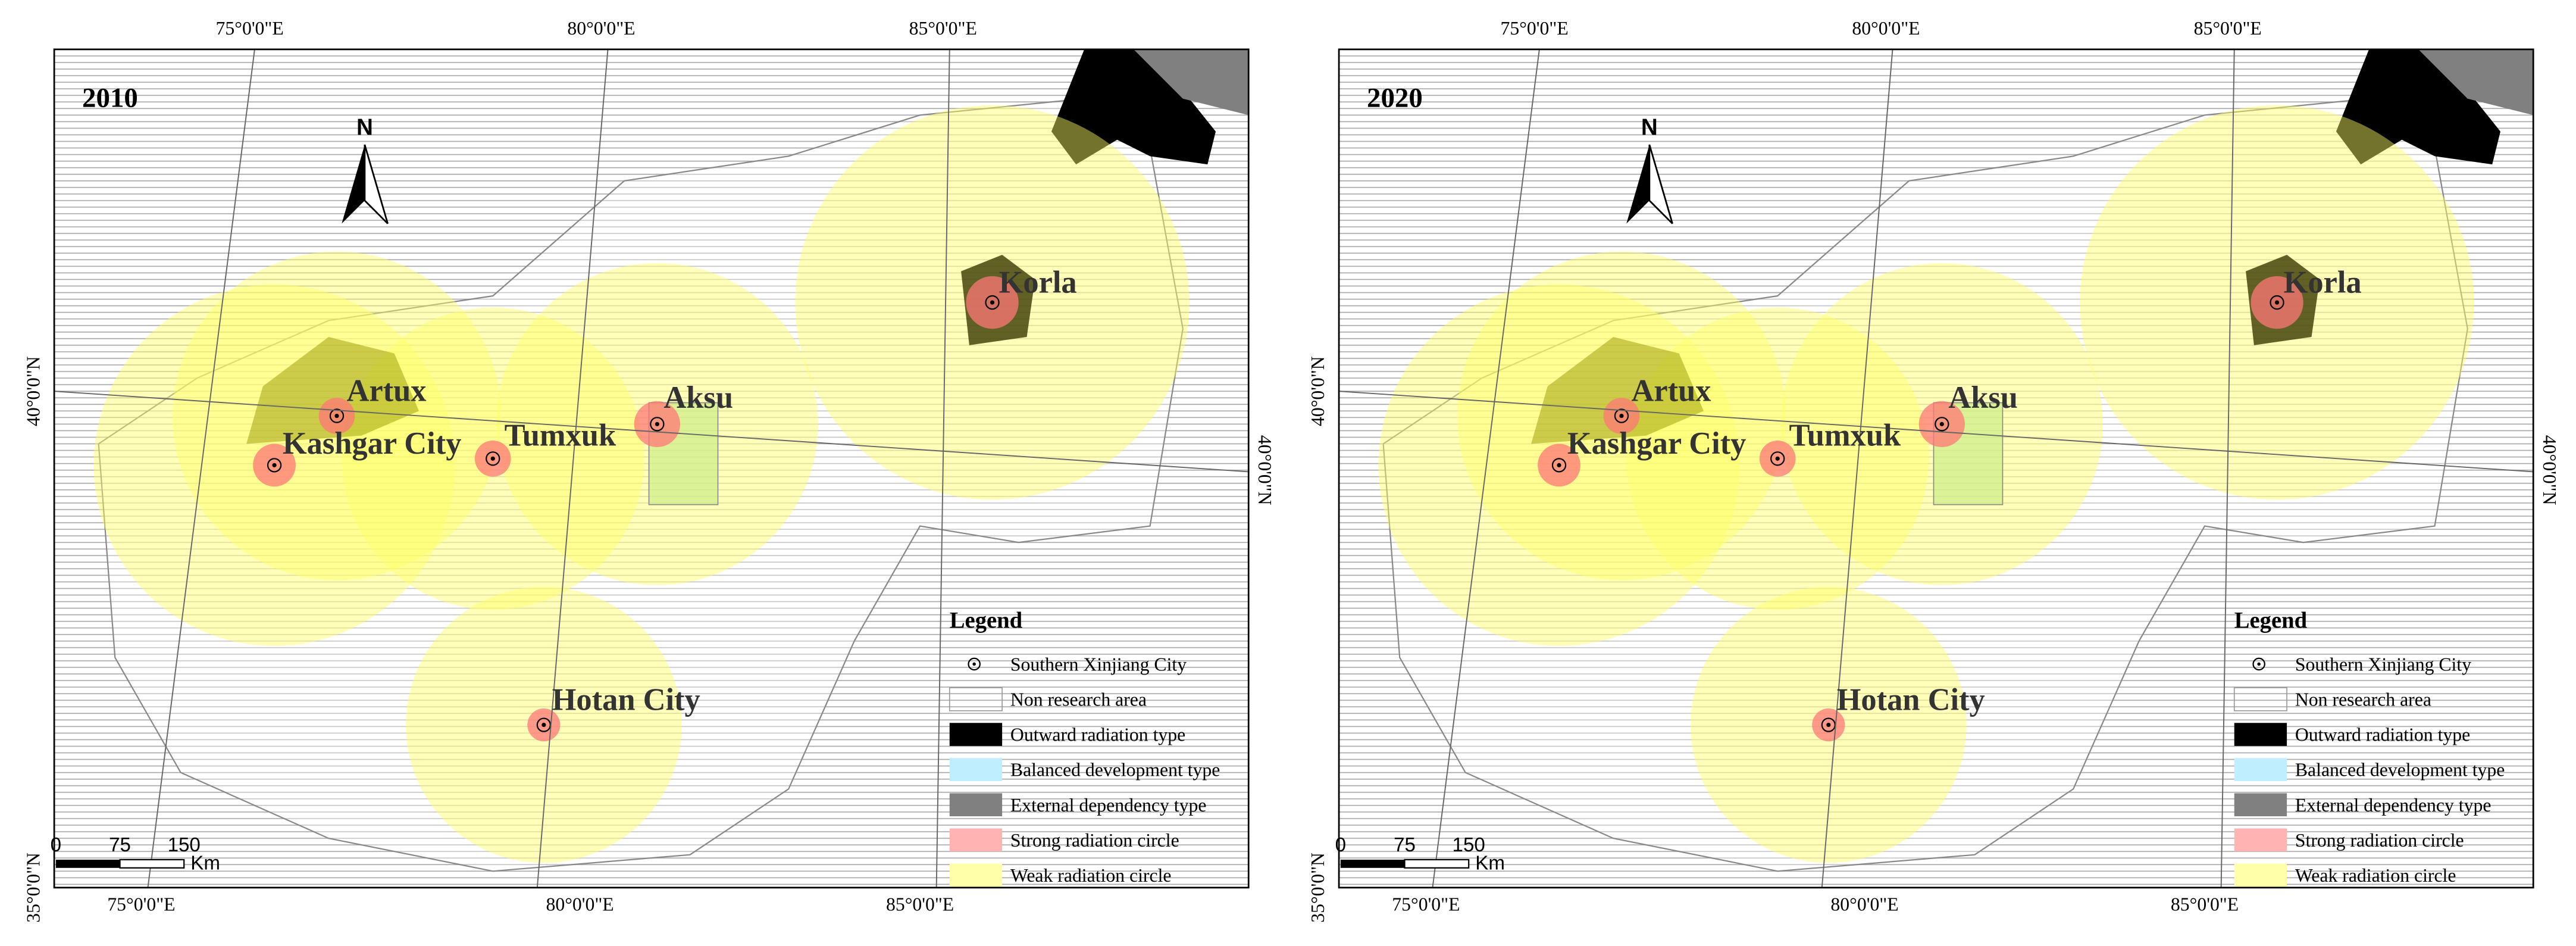 The image size is (2576, 946). What do you see at coordinates (1671, 391) in the screenshot?
I see `city-label: Artux` at bounding box center [1671, 391].